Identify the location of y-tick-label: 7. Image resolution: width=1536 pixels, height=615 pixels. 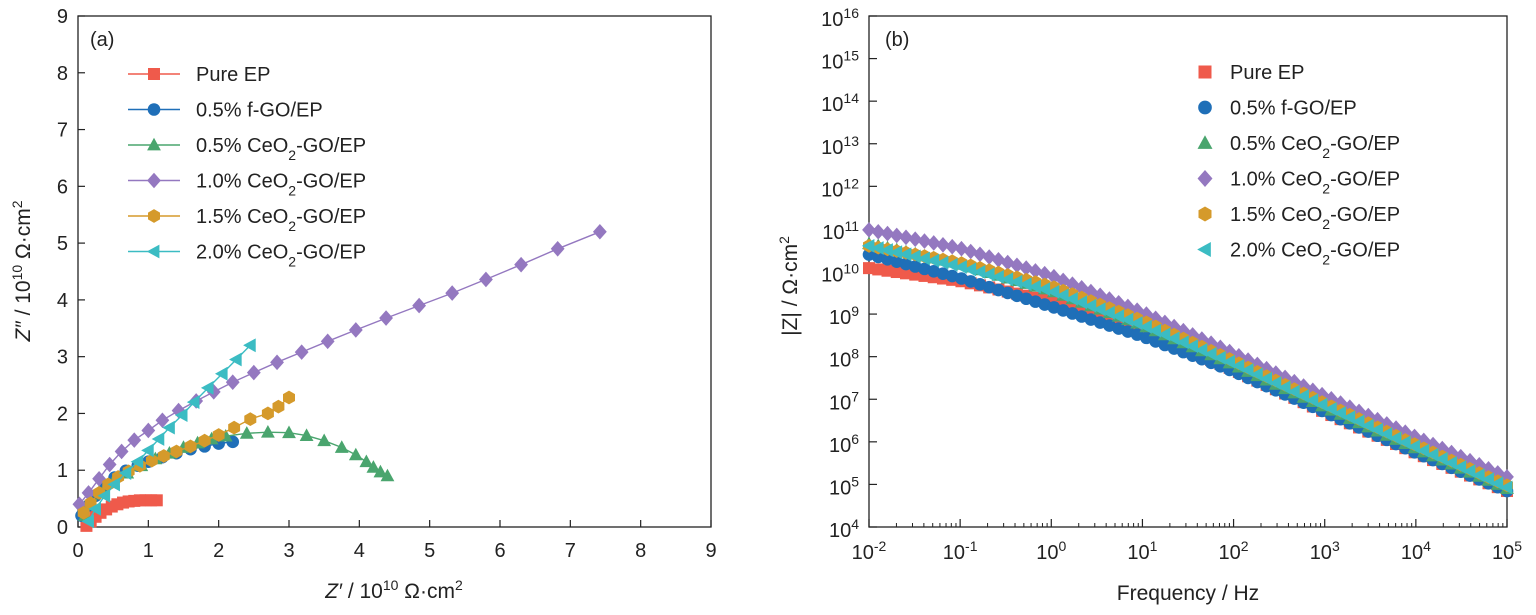
(62, 131).